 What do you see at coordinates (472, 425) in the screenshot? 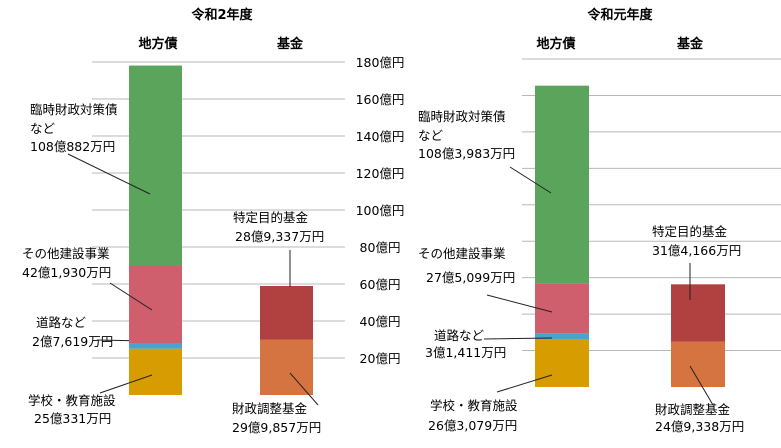
I see `segment-value: 26億3,079万円` at bounding box center [472, 425].